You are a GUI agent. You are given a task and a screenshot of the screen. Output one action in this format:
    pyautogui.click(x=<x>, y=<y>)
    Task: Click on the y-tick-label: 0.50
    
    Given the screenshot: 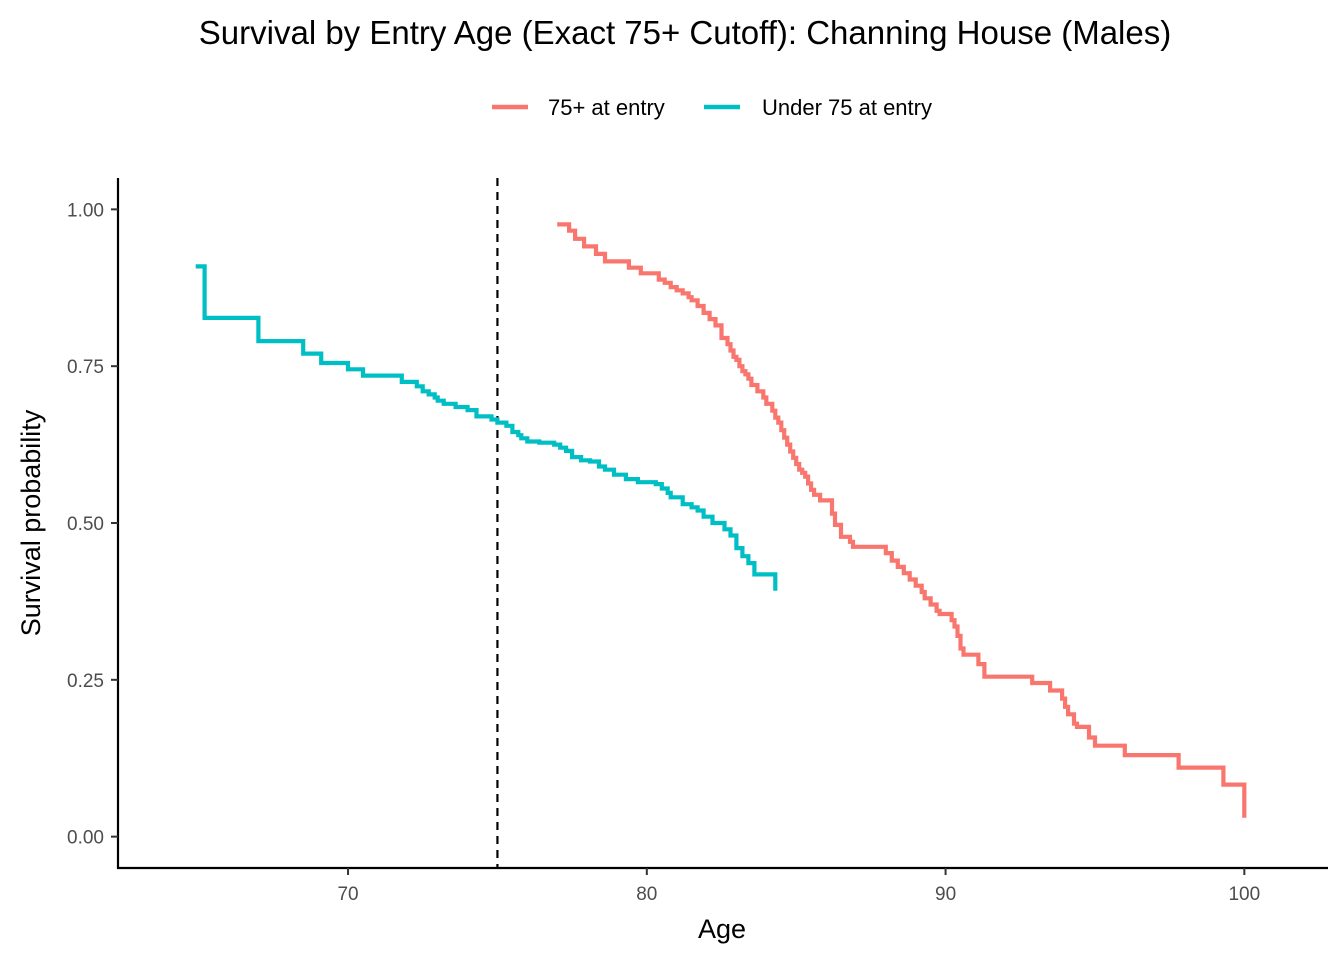 What is the action you would take?
    pyautogui.click(x=85, y=524)
    